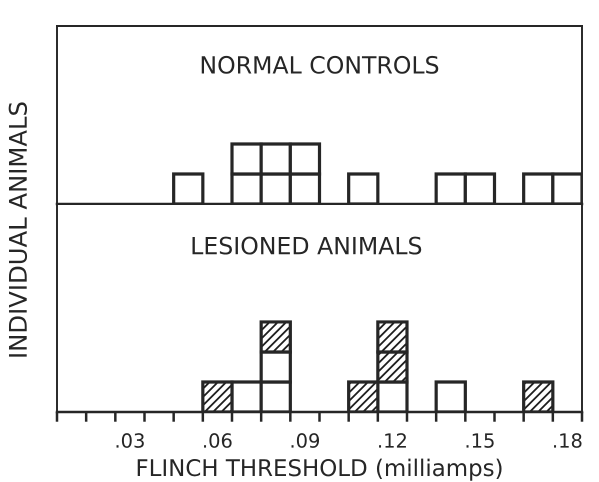 The width and height of the screenshot is (599, 482). I want to click on x-axis-title: FLINCH THRESHOLD (milliamps), so click(320, 469).